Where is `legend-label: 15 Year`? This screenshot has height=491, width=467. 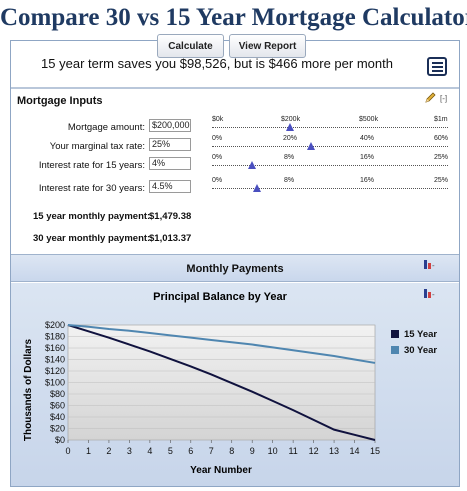 legend-label: 15 Year is located at coordinates (420, 334).